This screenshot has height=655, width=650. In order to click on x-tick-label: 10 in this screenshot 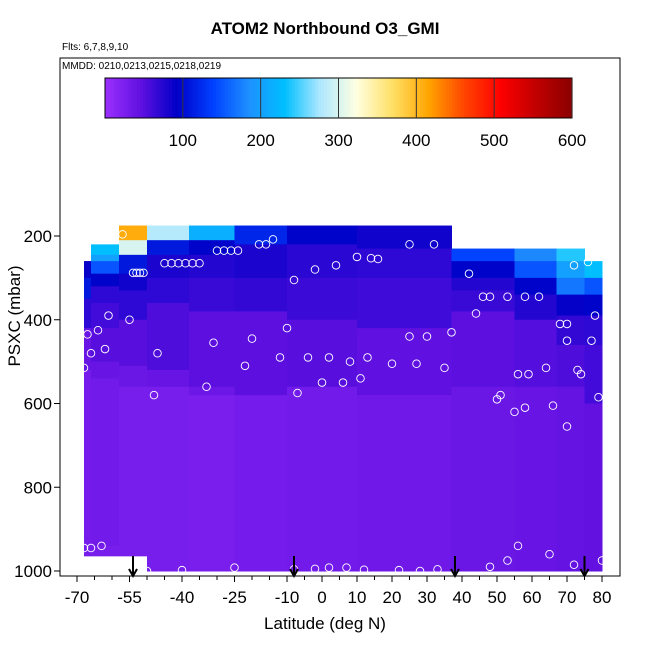, I will do `click(357, 597)`.